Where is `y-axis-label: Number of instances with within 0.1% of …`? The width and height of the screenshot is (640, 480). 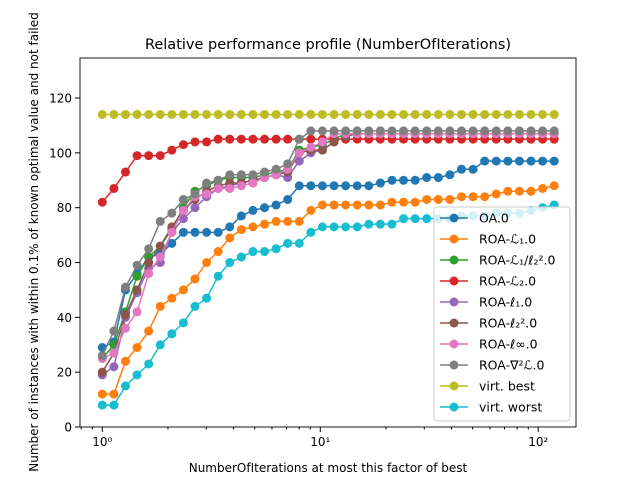
y-axis-label: Number of instances with within 0.1% of … is located at coordinates (34, 242).